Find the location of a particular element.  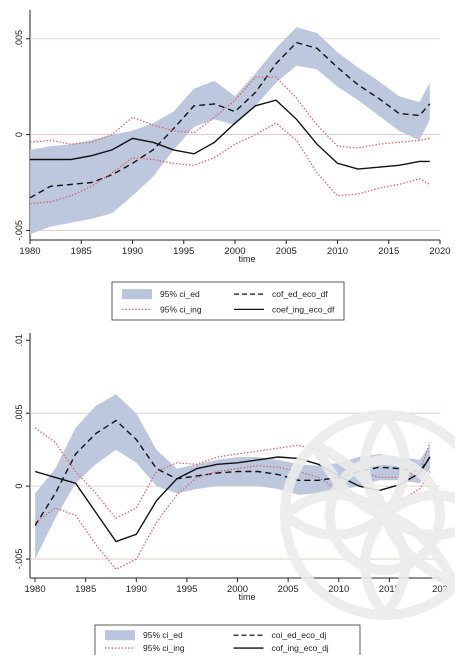

coef-ing-line is located at coordinates (230, 134).